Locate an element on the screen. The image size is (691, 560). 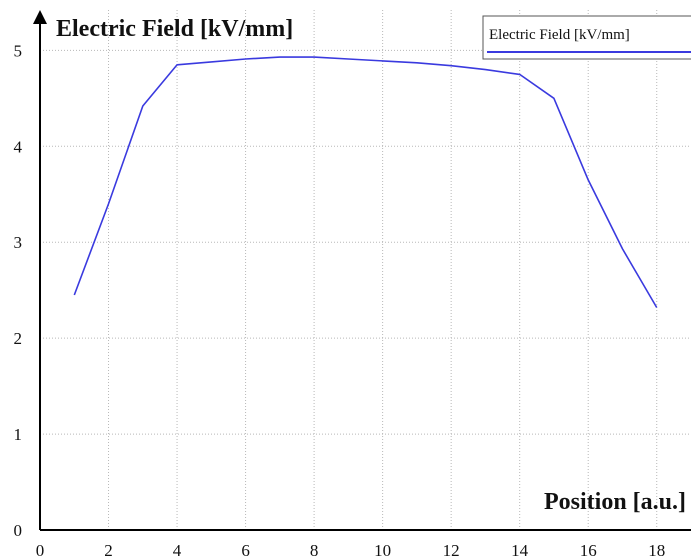
y-tick-label: 5 is located at coordinates (18, 50).